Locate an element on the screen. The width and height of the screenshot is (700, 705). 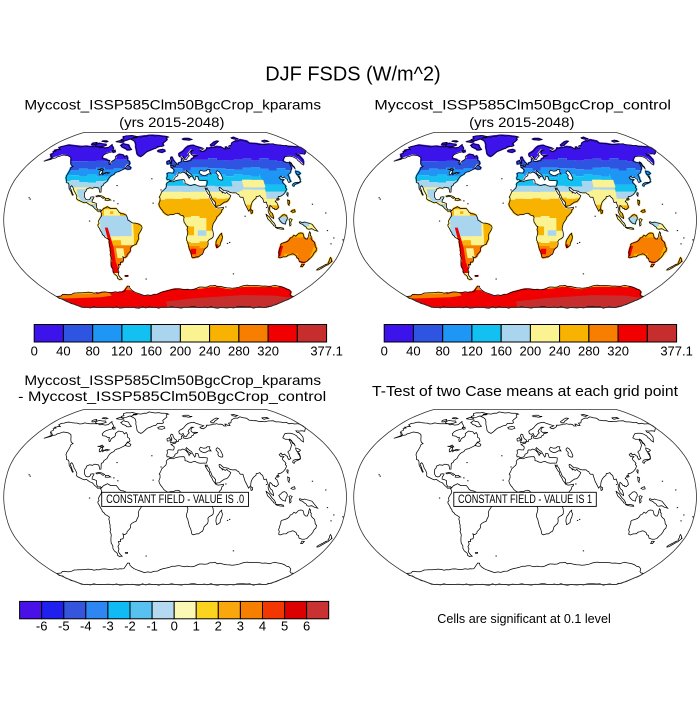
svg-text: -2 is located at coordinates (130, 626).